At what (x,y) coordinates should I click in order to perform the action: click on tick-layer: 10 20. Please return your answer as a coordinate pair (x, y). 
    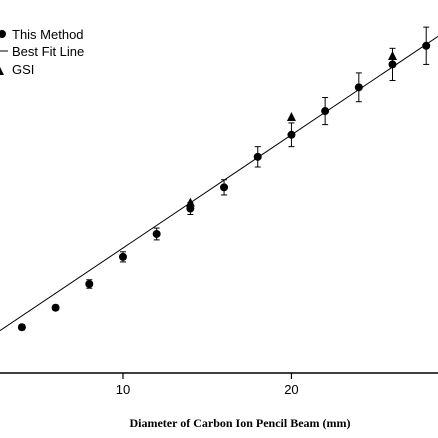
    Looking at the image, I should click on (207, 385).